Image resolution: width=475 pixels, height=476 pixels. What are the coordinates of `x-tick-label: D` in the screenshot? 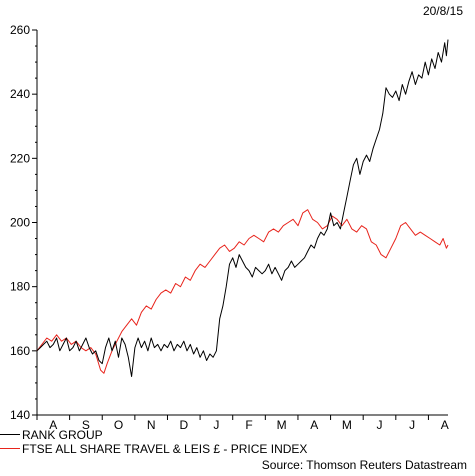 It's located at (183, 425).